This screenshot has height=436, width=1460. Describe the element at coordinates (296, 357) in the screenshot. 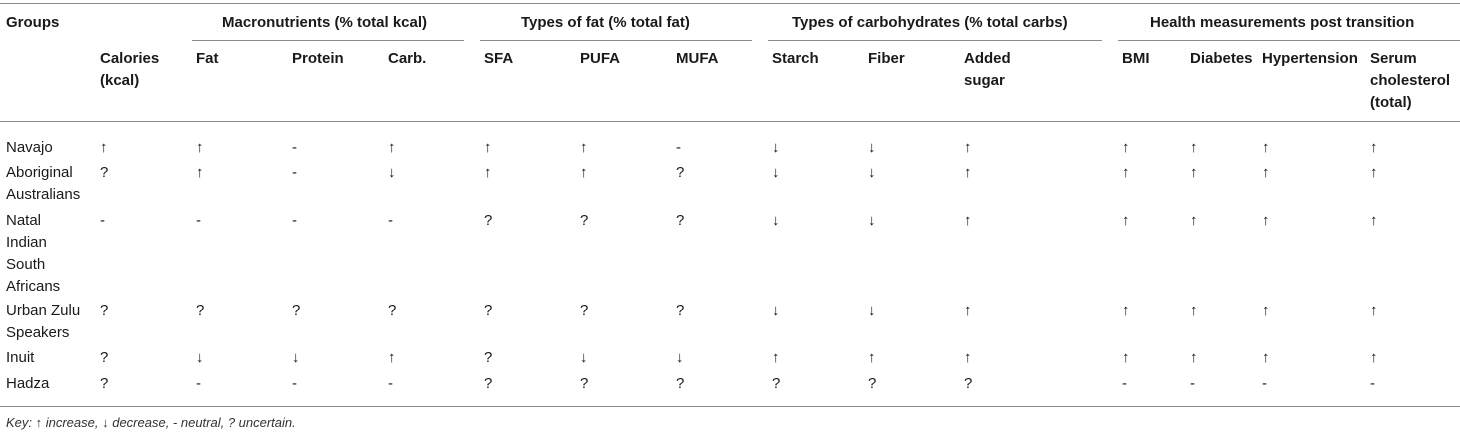

I see `table-cell-protein: ↓` at that location.